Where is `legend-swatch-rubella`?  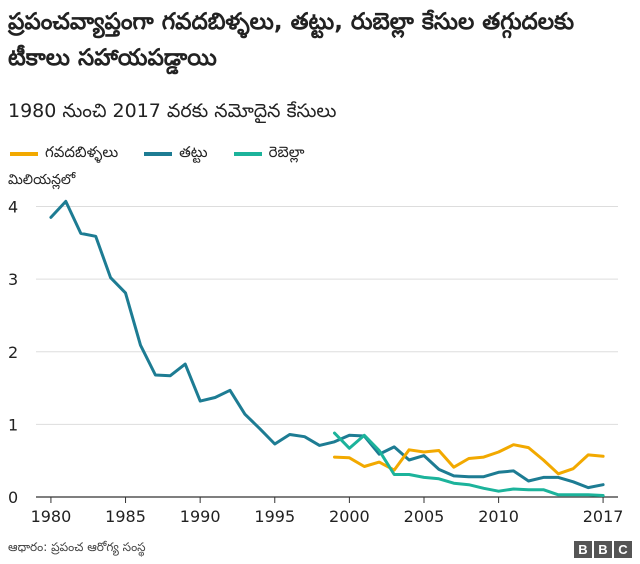 legend-swatch-rubella is located at coordinates (247, 154).